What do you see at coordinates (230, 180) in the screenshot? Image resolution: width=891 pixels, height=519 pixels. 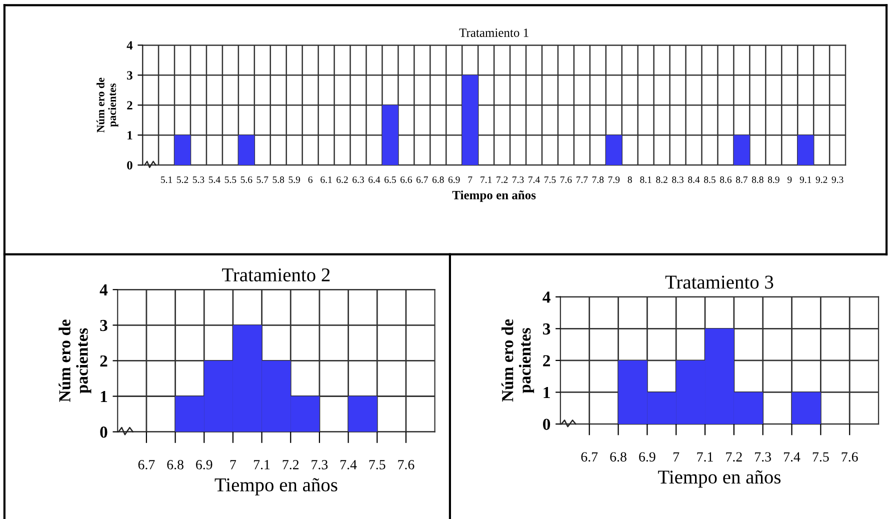 I see `x-tick-label: 5.5` at bounding box center [230, 180].